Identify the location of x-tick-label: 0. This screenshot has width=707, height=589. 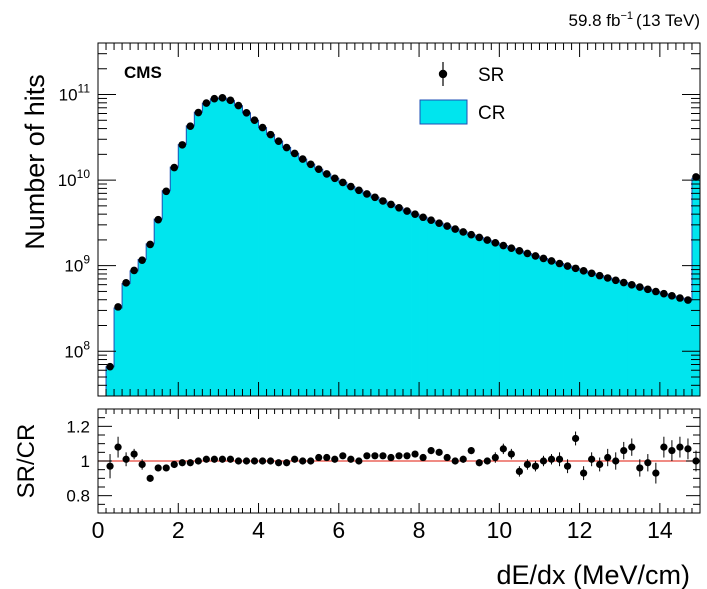
(98, 530).